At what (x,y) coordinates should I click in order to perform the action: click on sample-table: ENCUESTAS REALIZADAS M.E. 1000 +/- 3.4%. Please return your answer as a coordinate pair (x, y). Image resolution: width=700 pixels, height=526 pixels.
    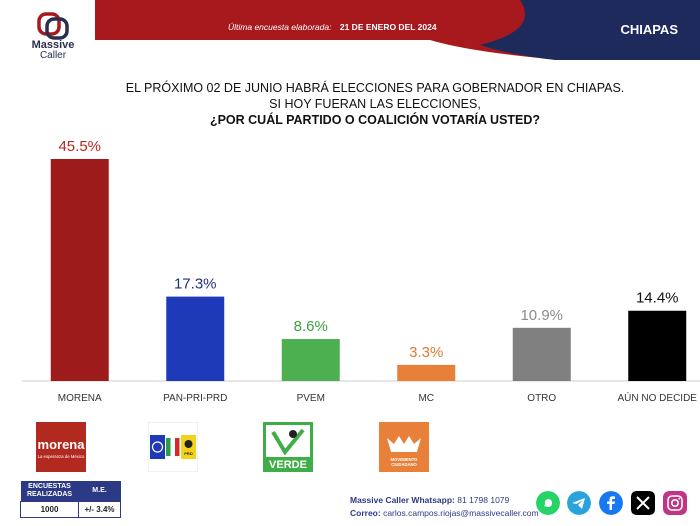
    Looking at the image, I should click on (70, 499).